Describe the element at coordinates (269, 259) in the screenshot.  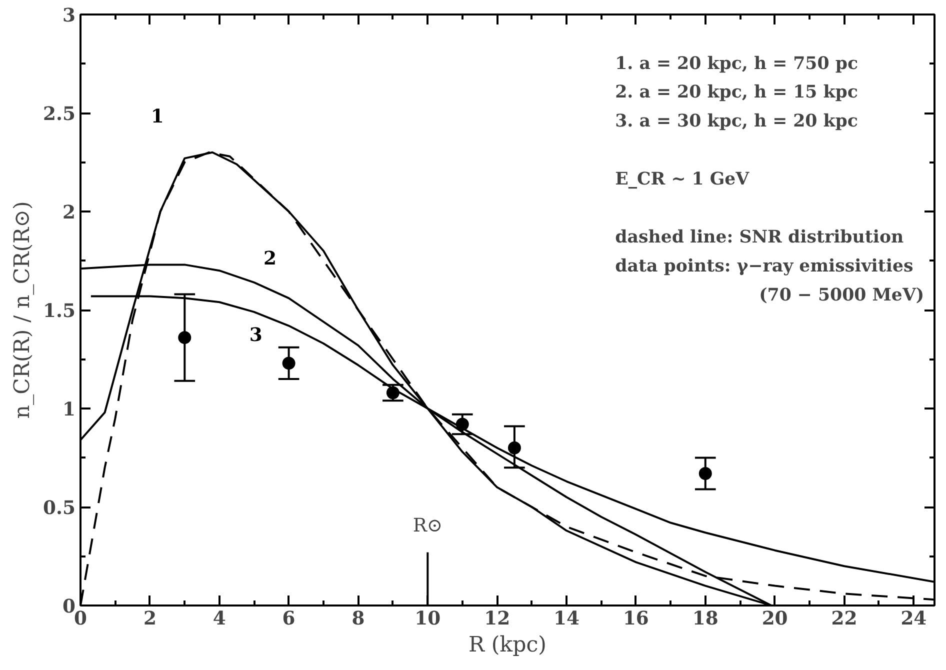
I see `series-label: 2` at that location.